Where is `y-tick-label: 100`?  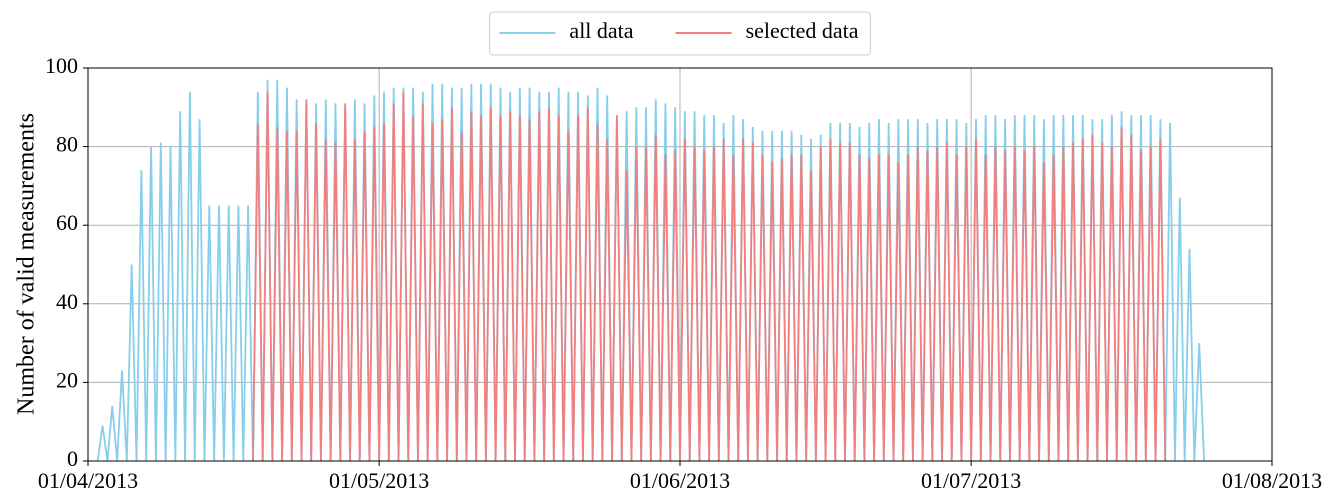
y-tick-label: 100 is located at coordinates (61, 65).